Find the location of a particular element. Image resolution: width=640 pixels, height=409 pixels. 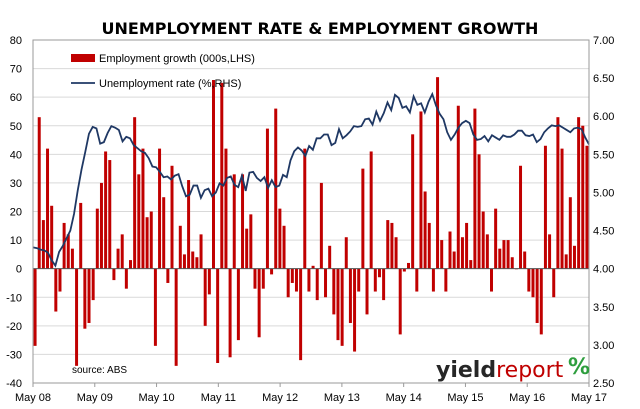

chart-title: UNEMPLOYMENT RATE & EMPLOYMENT GROWTH is located at coordinates (320, 28).